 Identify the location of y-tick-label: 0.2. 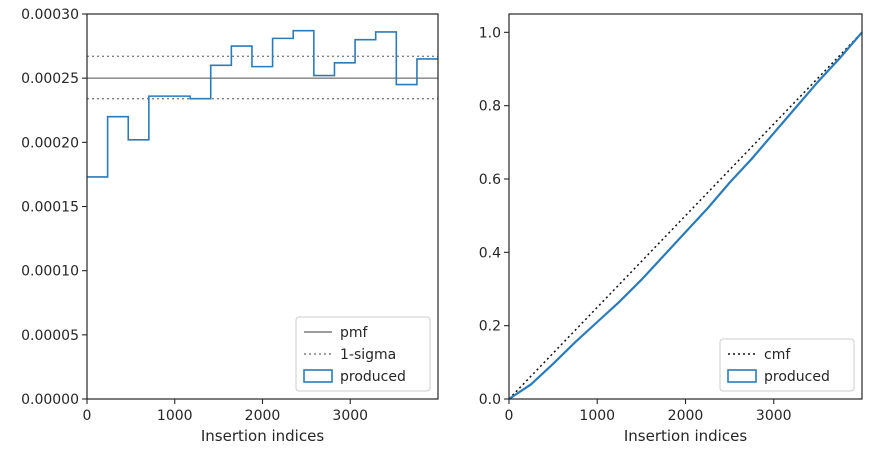
(490, 327).